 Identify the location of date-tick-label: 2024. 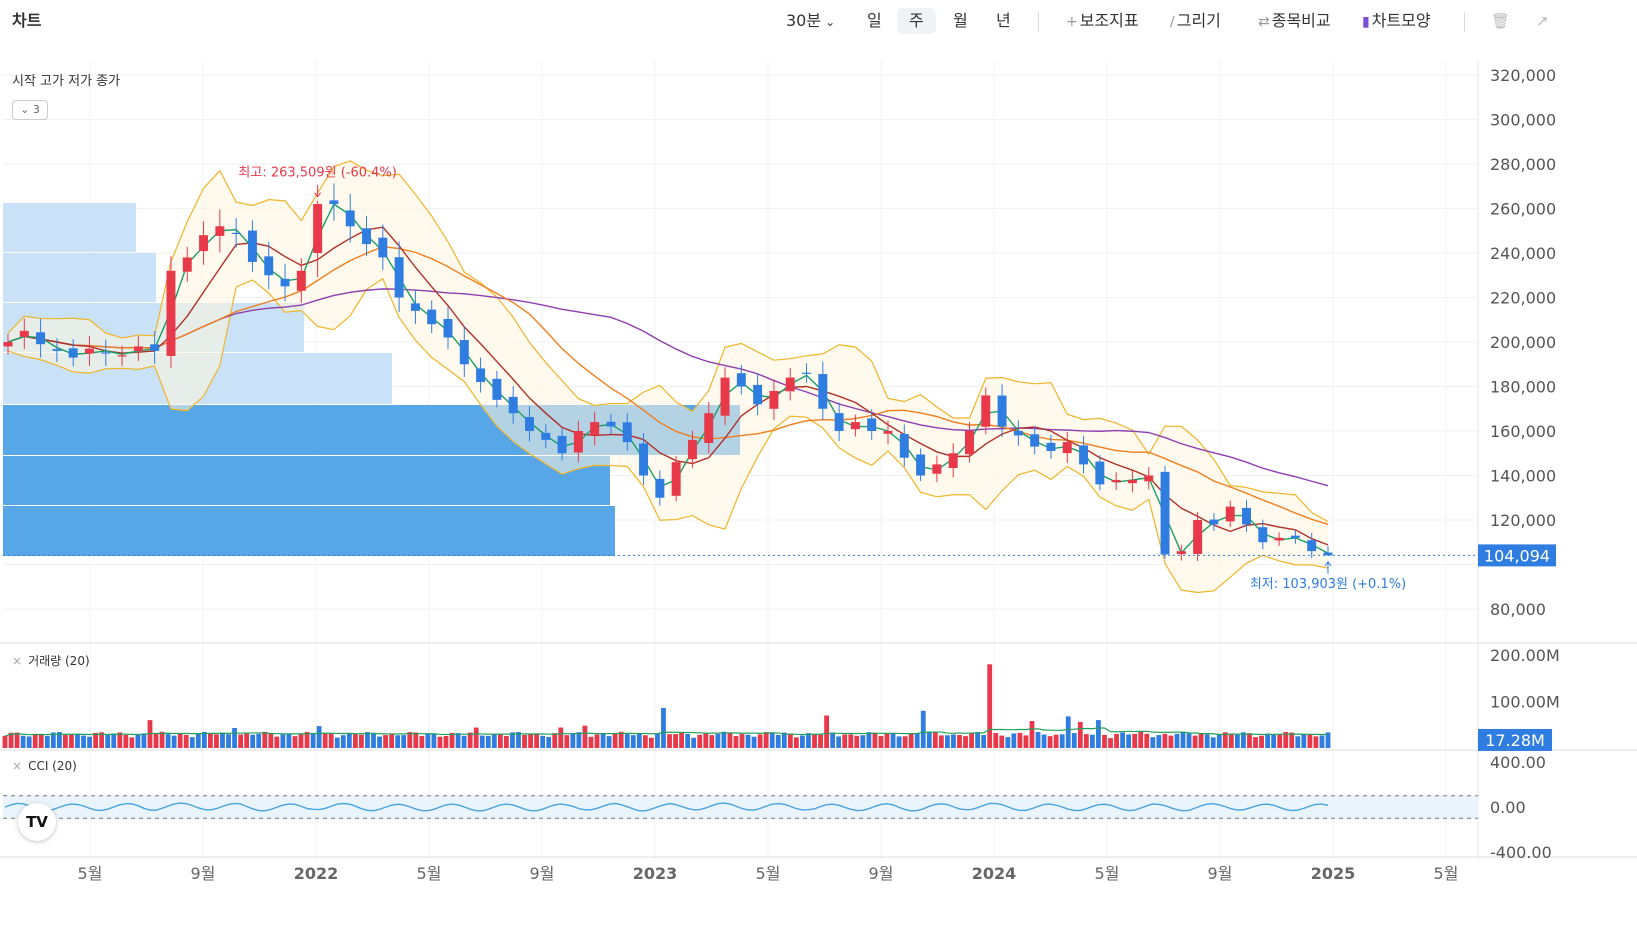
(994, 873).